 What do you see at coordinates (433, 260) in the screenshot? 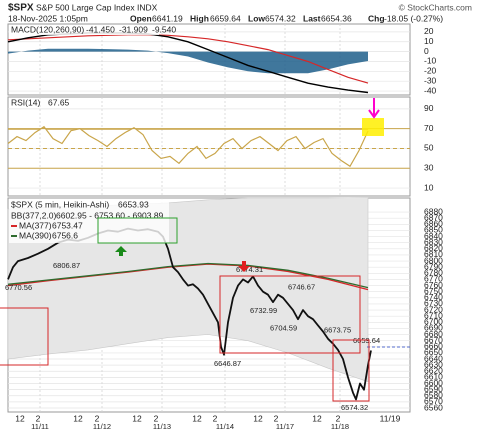
I see `y-tick-label: 6800` at bounding box center [433, 260].